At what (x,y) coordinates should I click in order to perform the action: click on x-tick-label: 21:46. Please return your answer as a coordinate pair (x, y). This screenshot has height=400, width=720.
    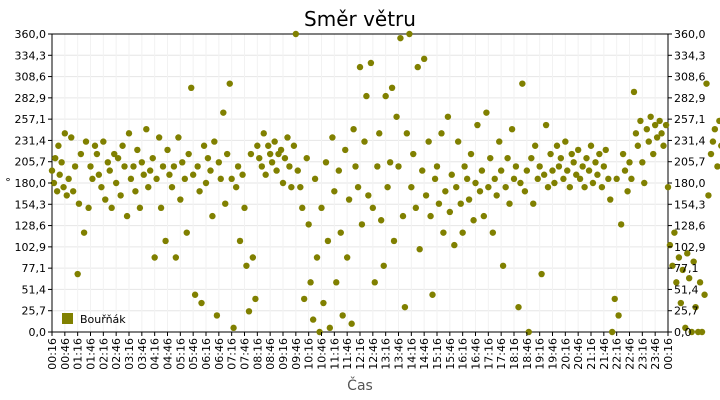
    Looking at the image, I should click on (604, 354).